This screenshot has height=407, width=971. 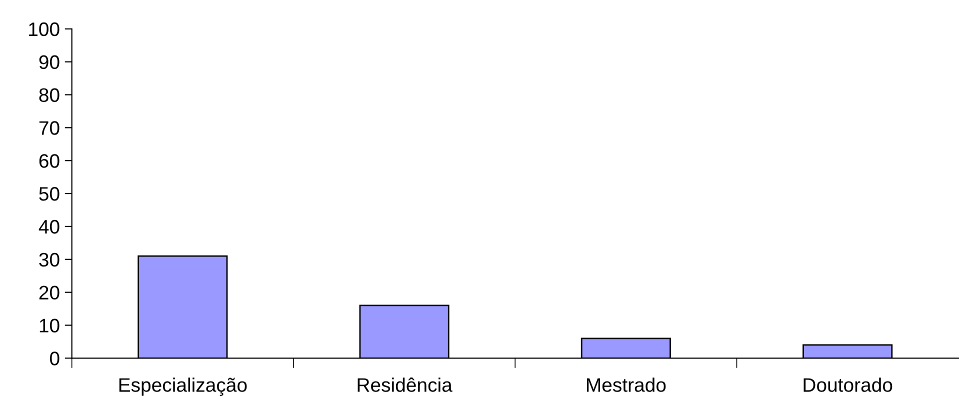 What do you see at coordinates (44, 29) in the screenshot?
I see `y-tick-label: 100` at bounding box center [44, 29].